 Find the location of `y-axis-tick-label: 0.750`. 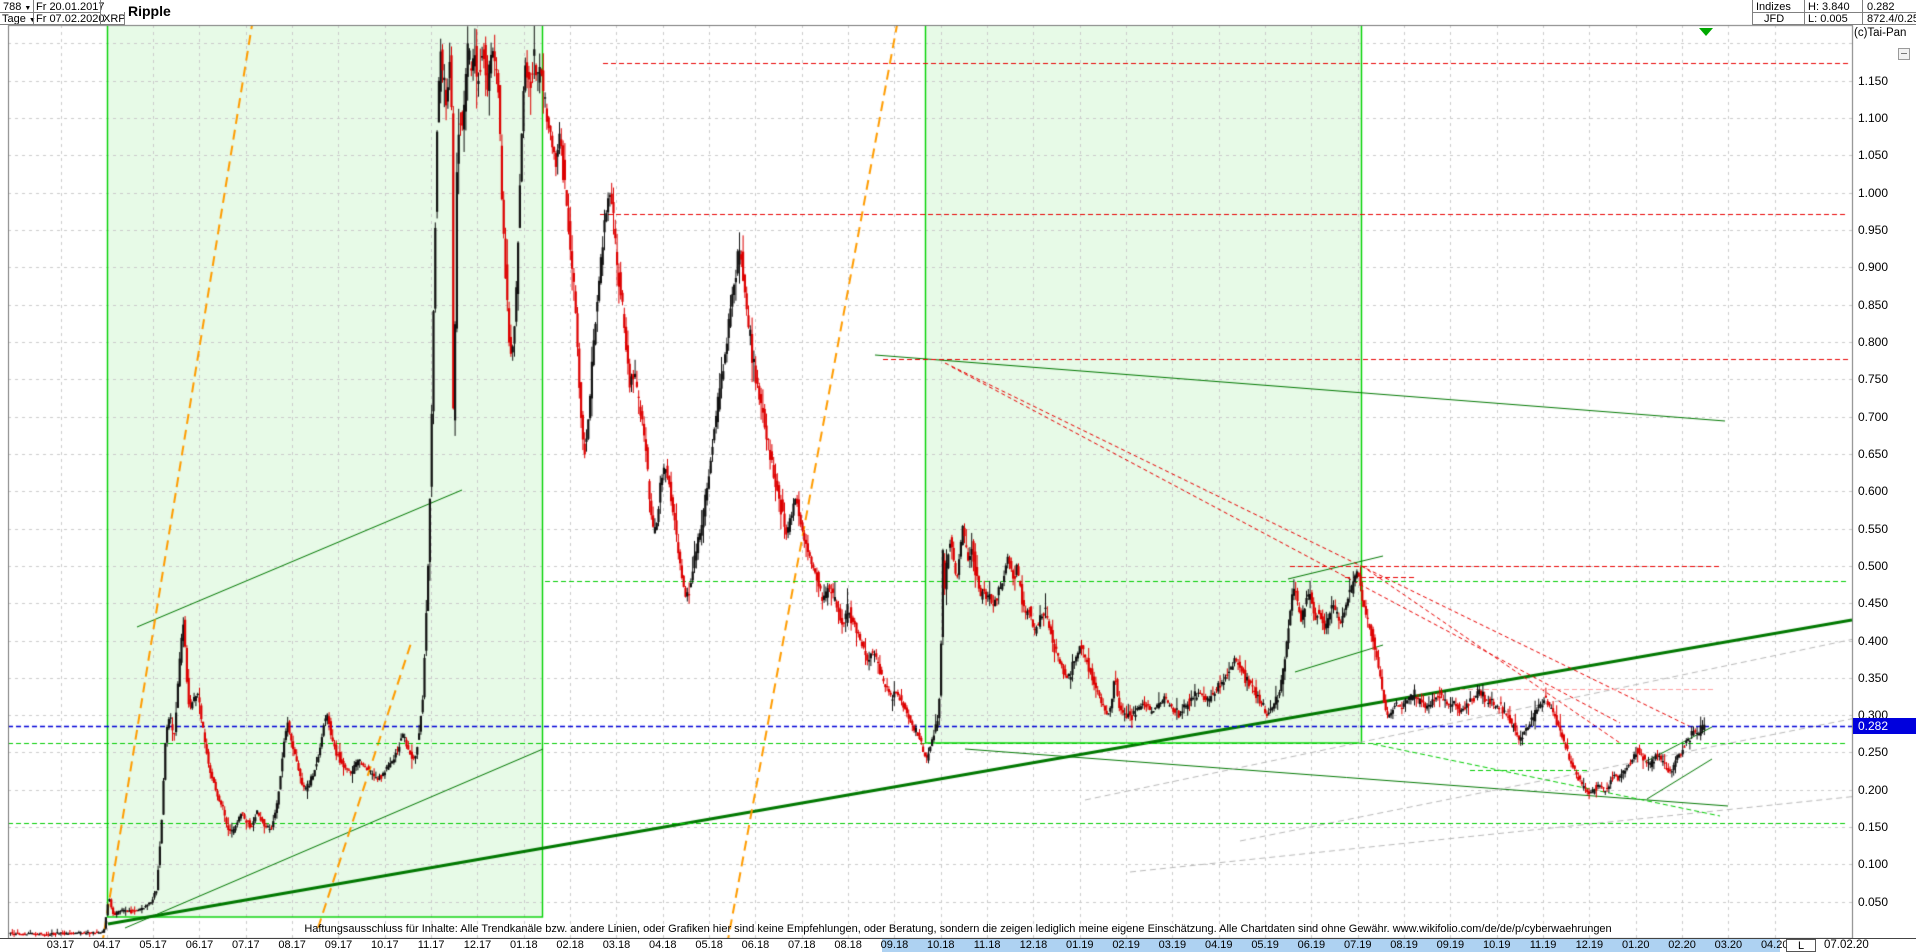

y-axis-tick-label: 0.750 is located at coordinates (1873, 379).